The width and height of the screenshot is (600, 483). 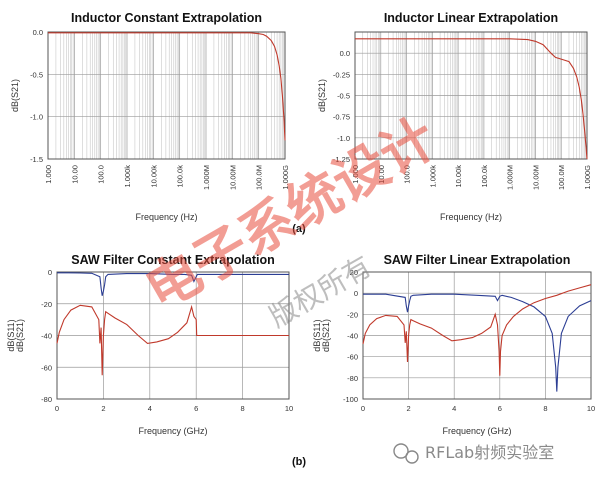 I want to click on y-tick-label: -1.5, so click(x=36, y=159).